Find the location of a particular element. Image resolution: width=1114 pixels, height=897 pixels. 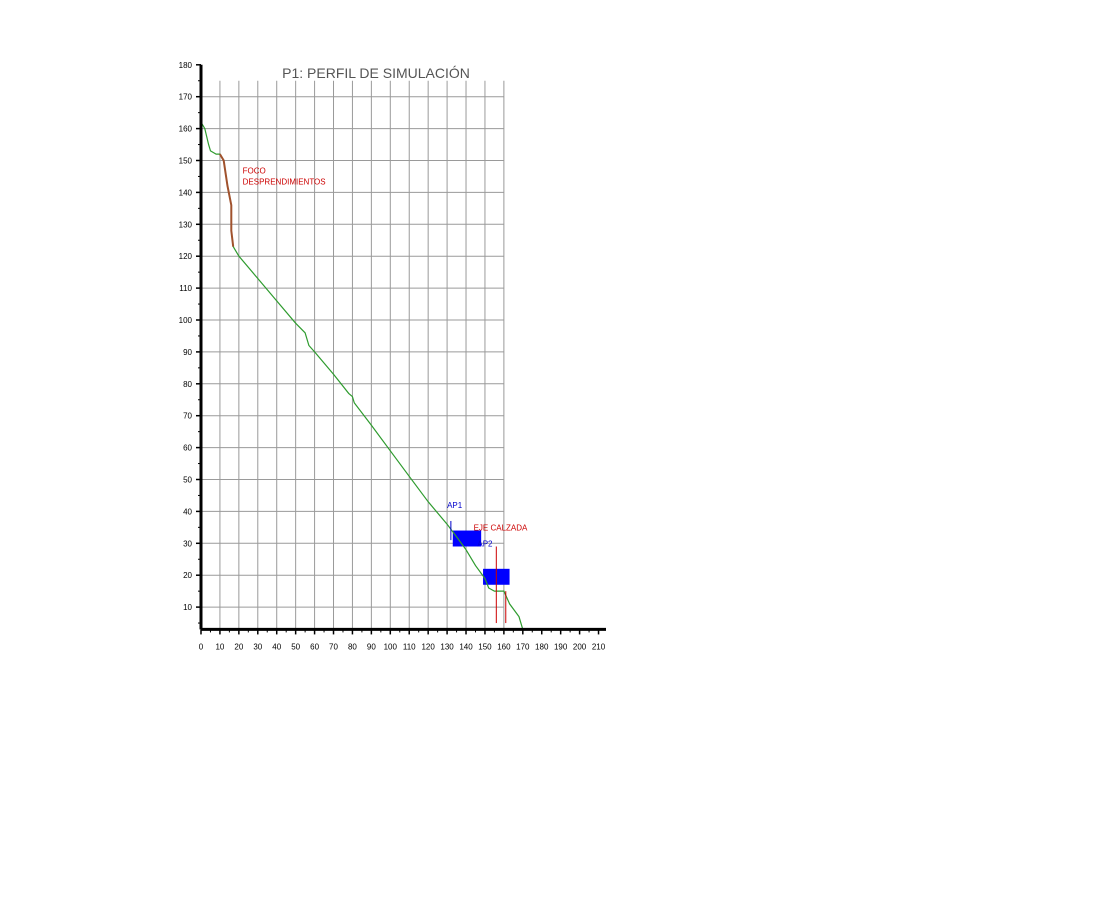

x-tick-label: 30 is located at coordinates (257, 646).